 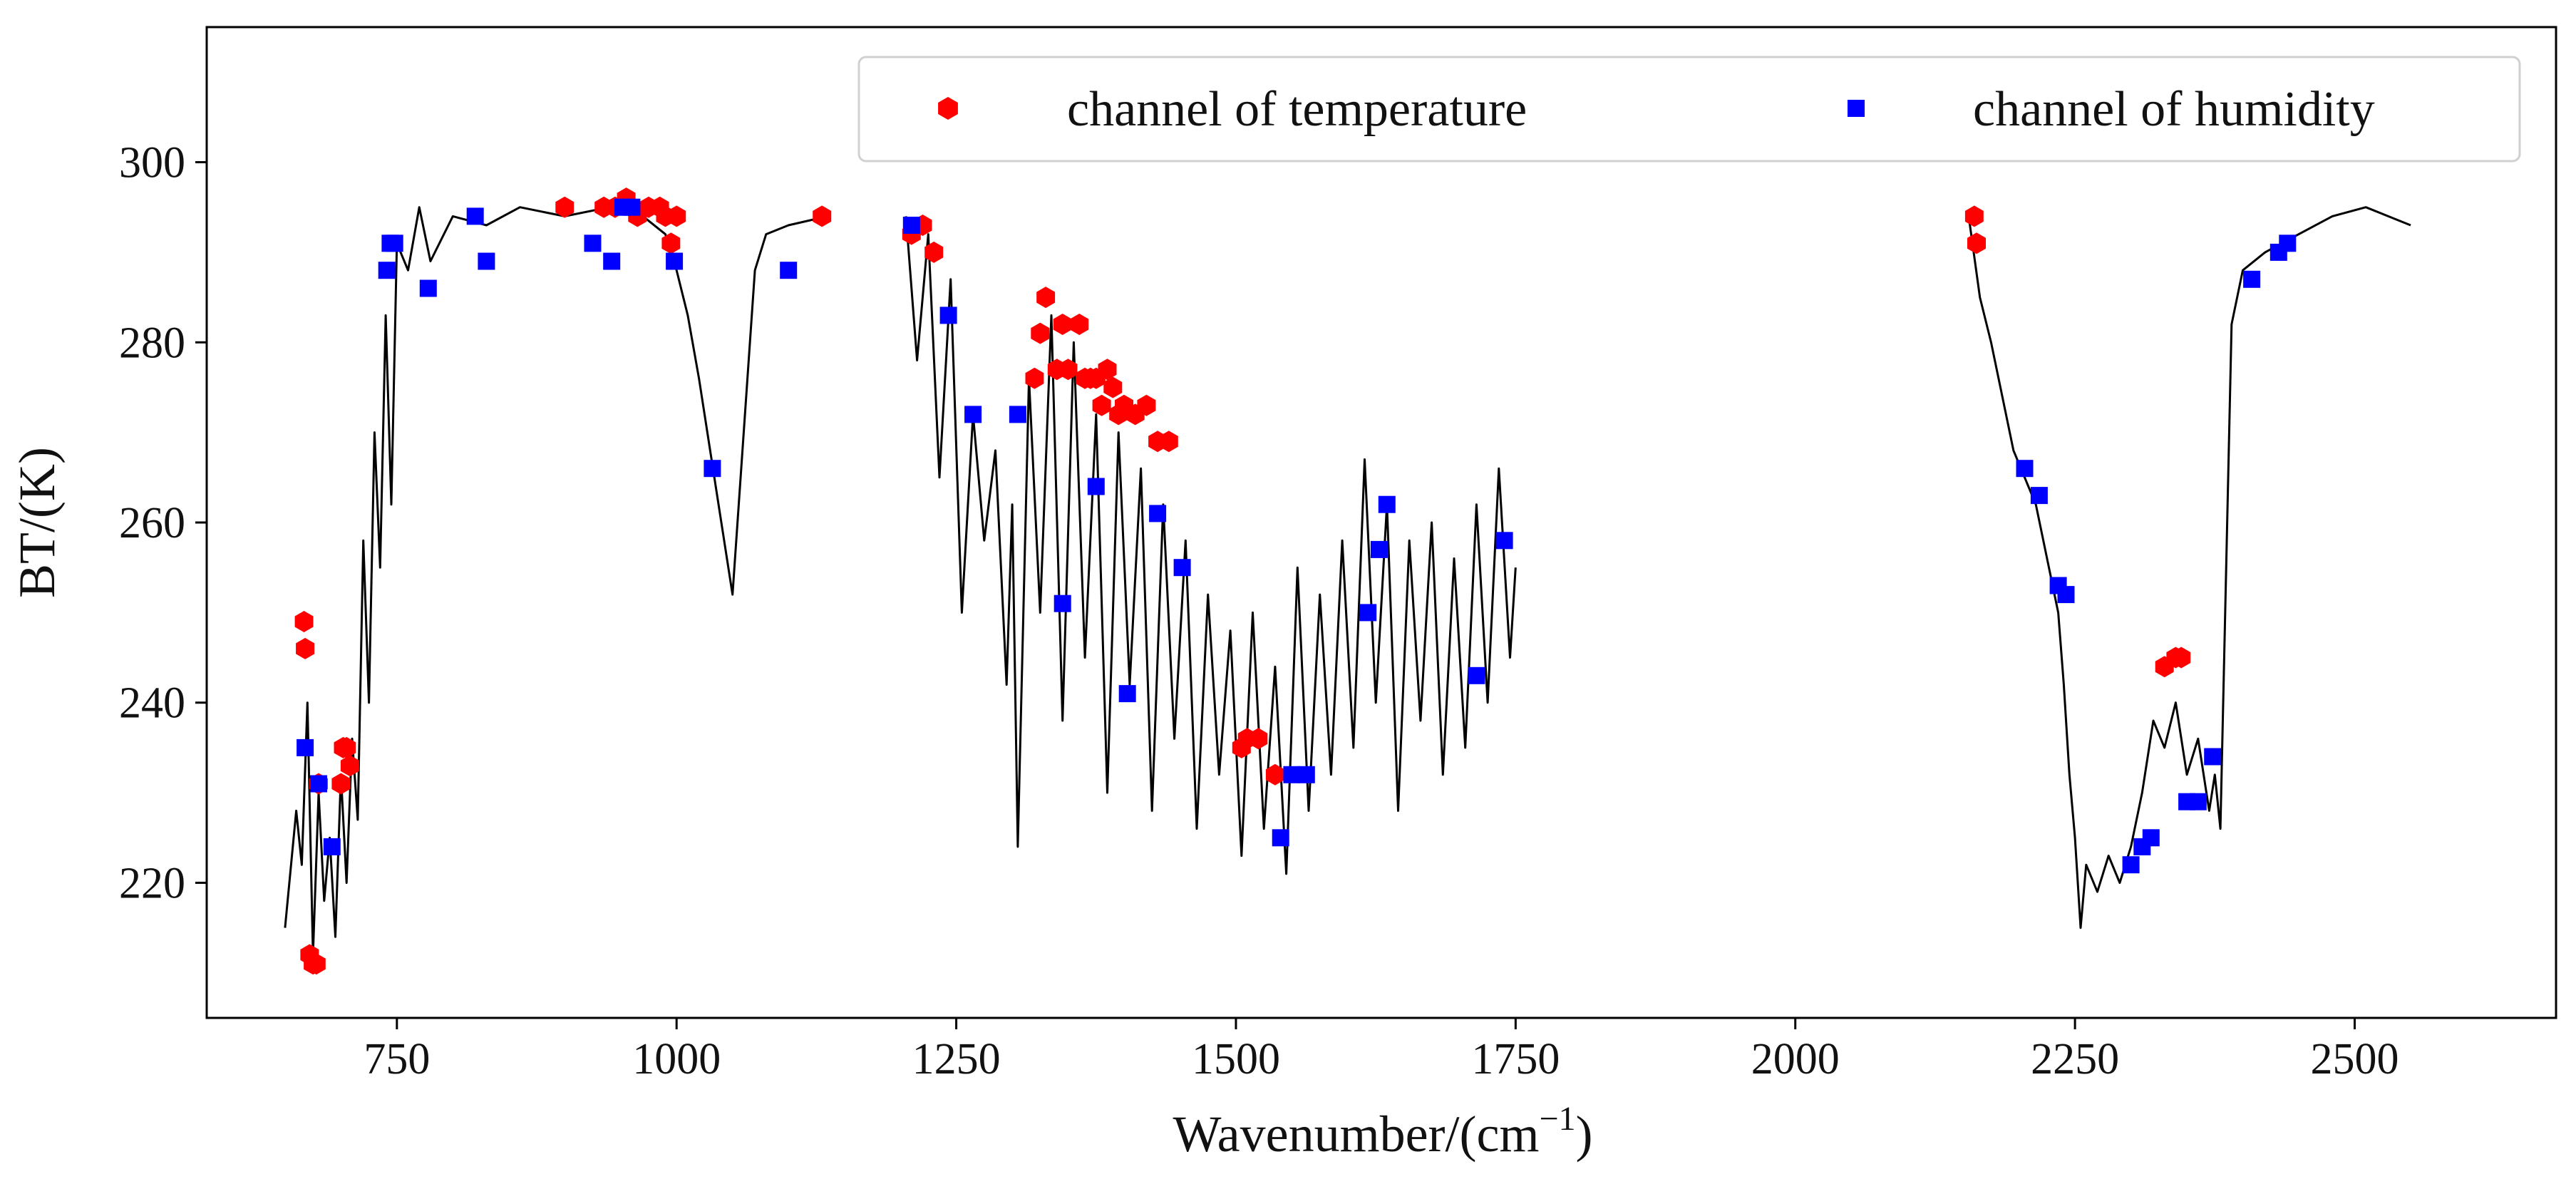 I want to click on x-tick-label: 750, so click(x=397, y=1059).